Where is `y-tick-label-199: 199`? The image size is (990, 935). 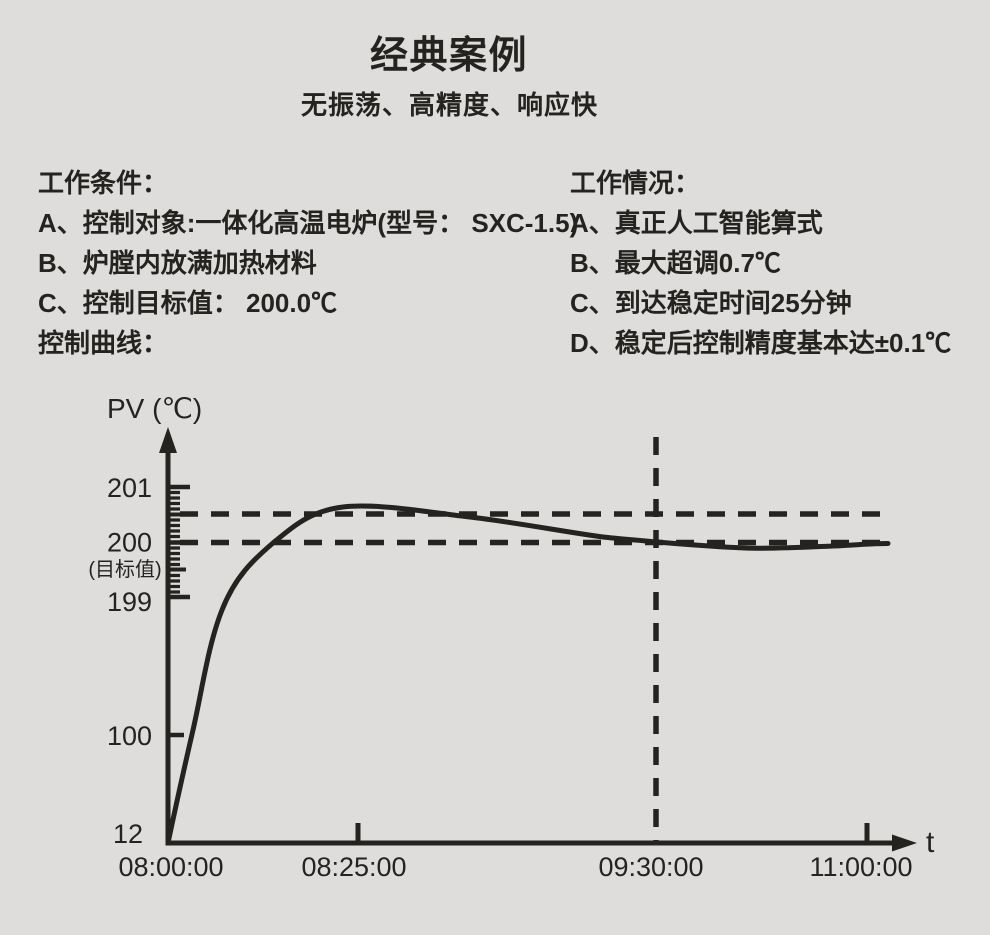
y-tick-label-199: 199 is located at coordinates (129, 602).